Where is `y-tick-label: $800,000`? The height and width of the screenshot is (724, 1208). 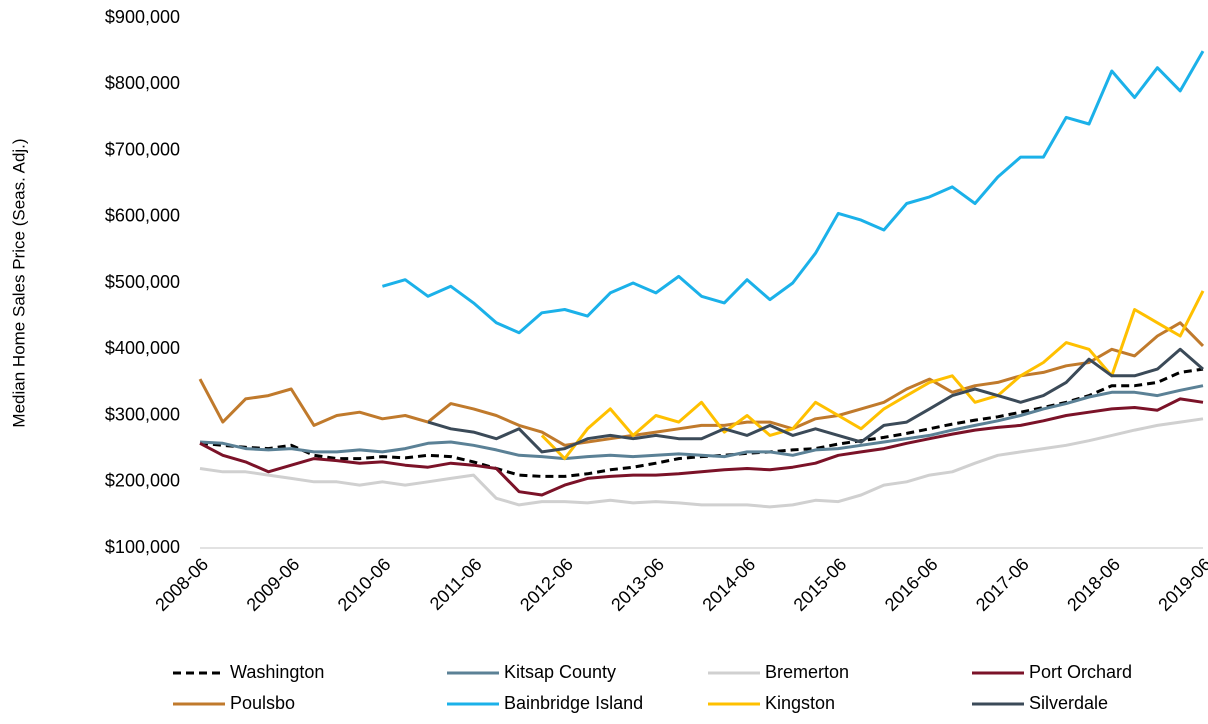
y-tick-label: $800,000 is located at coordinates (142, 83).